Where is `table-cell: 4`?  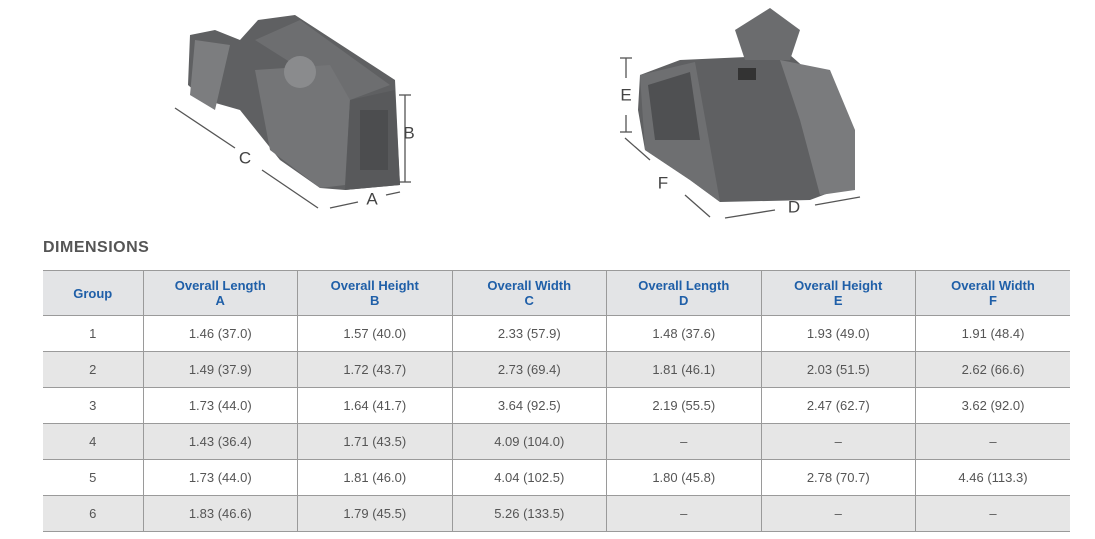
table-cell: 4 is located at coordinates (93, 441).